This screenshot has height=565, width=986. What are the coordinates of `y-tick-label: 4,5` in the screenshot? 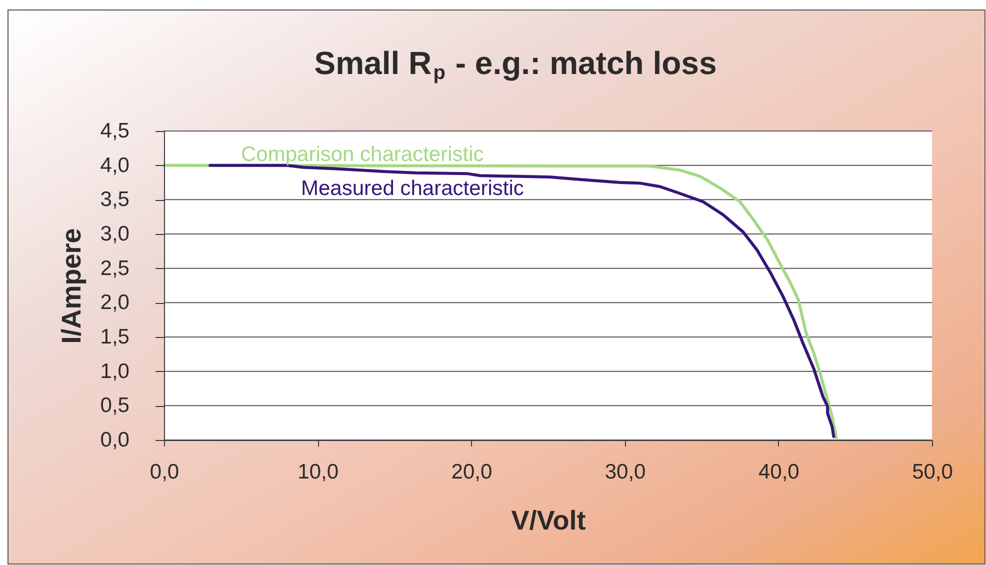 It's located at (115, 131).